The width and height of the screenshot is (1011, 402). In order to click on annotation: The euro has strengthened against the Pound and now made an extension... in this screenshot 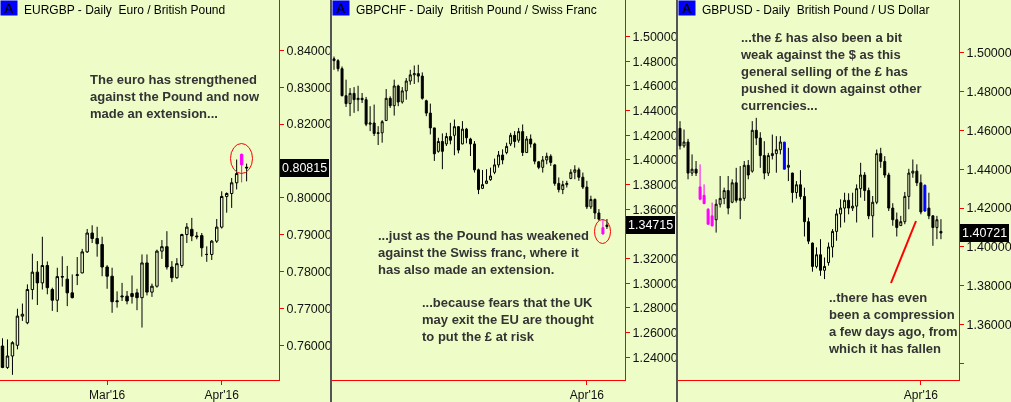, I will do `click(175, 96)`.